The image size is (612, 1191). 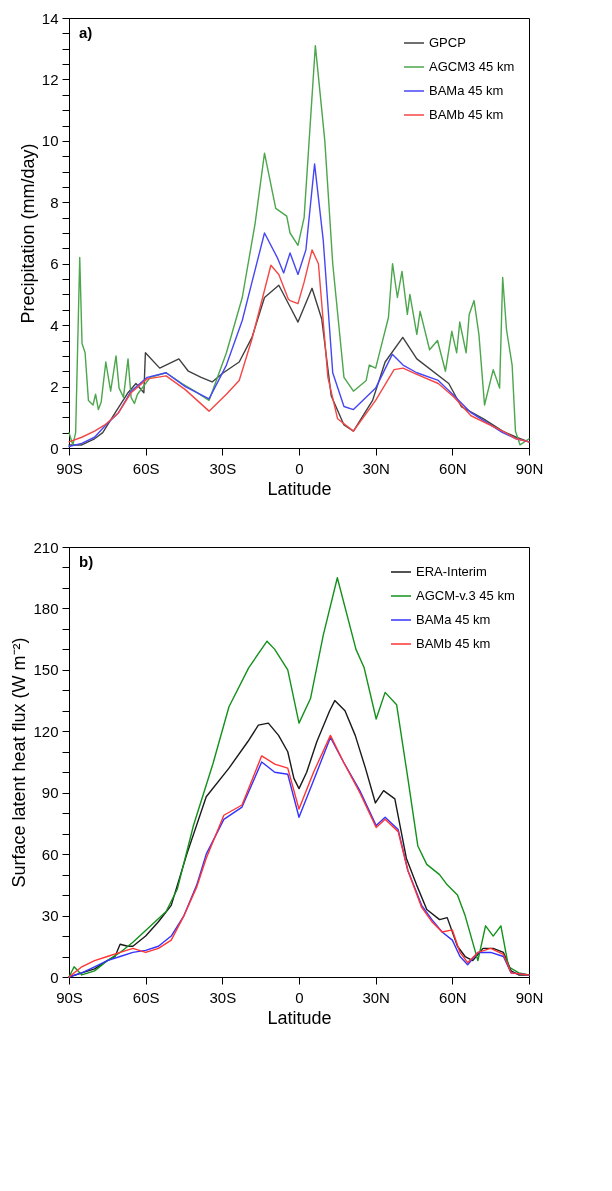 What do you see at coordinates (46, 670) in the screenshot?
I see `y-tick-label: 150` at bounding box center [46, 670].